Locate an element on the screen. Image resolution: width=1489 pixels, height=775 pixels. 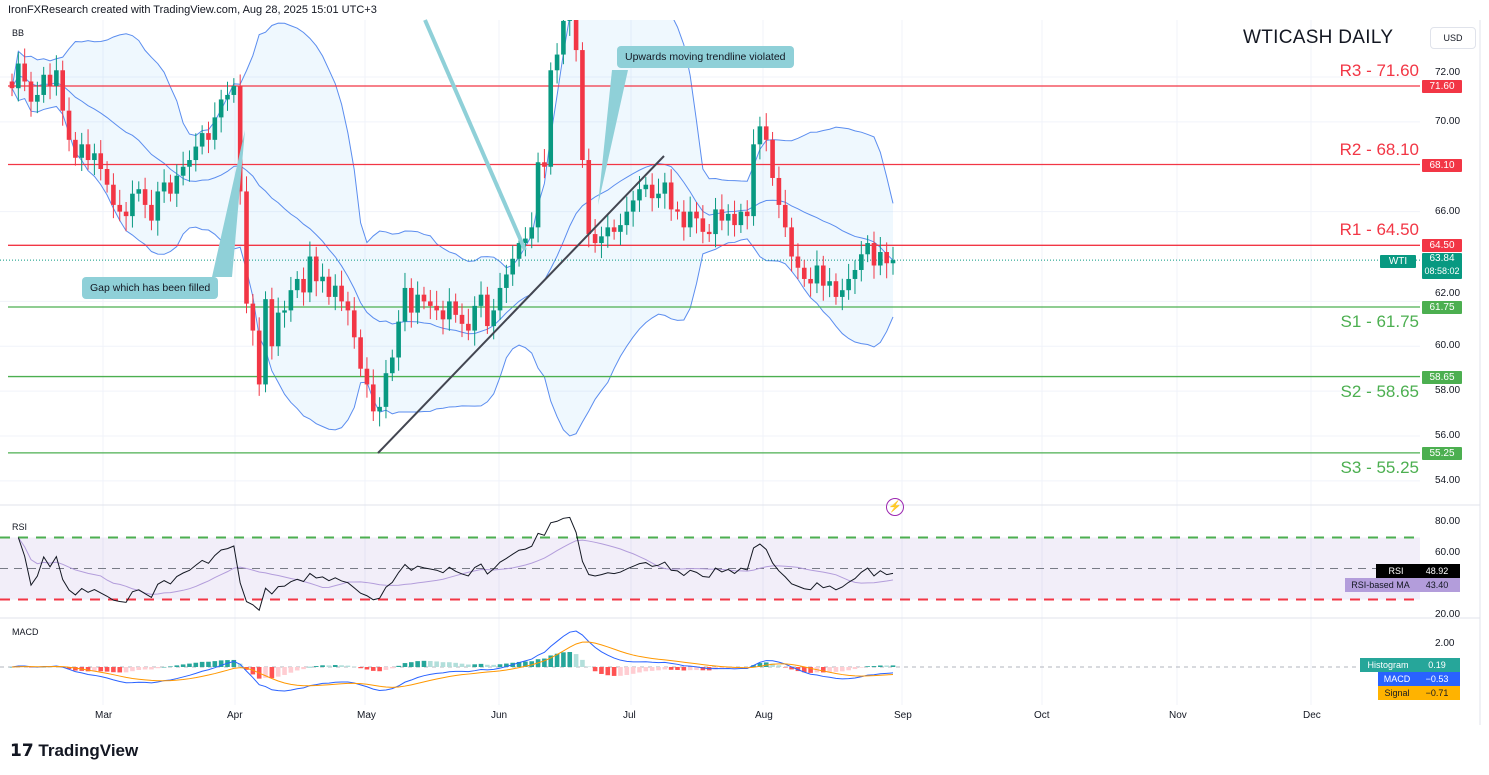
price-tick: 72.00 is located at coordinates (1448, 72).